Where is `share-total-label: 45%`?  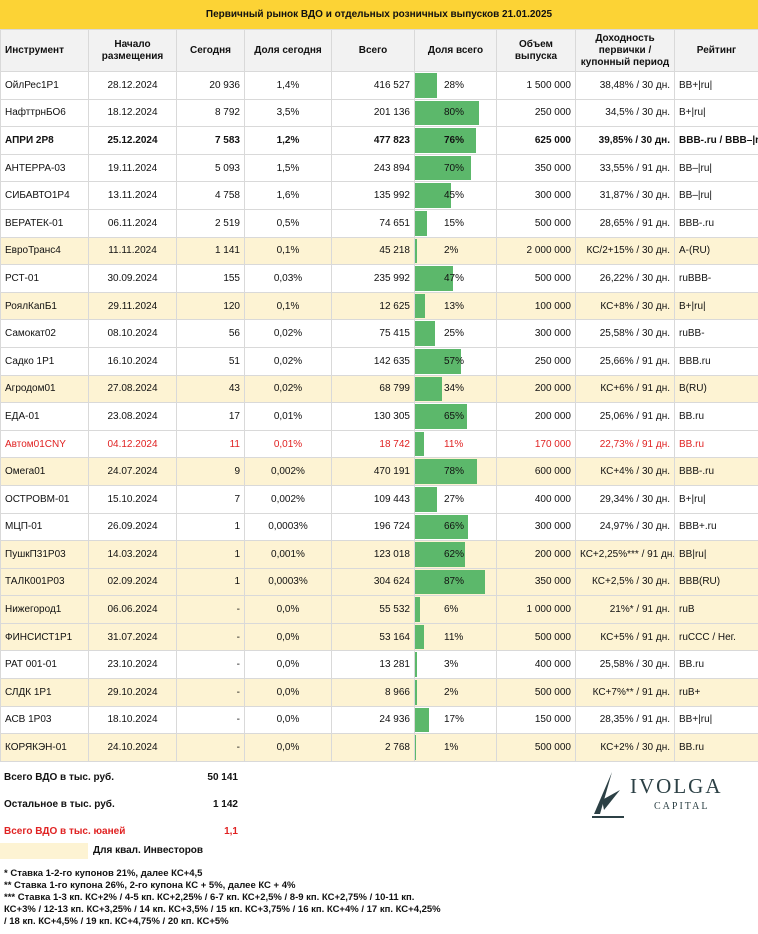
share-total-label: 45% is located at coordinates (454, 196).